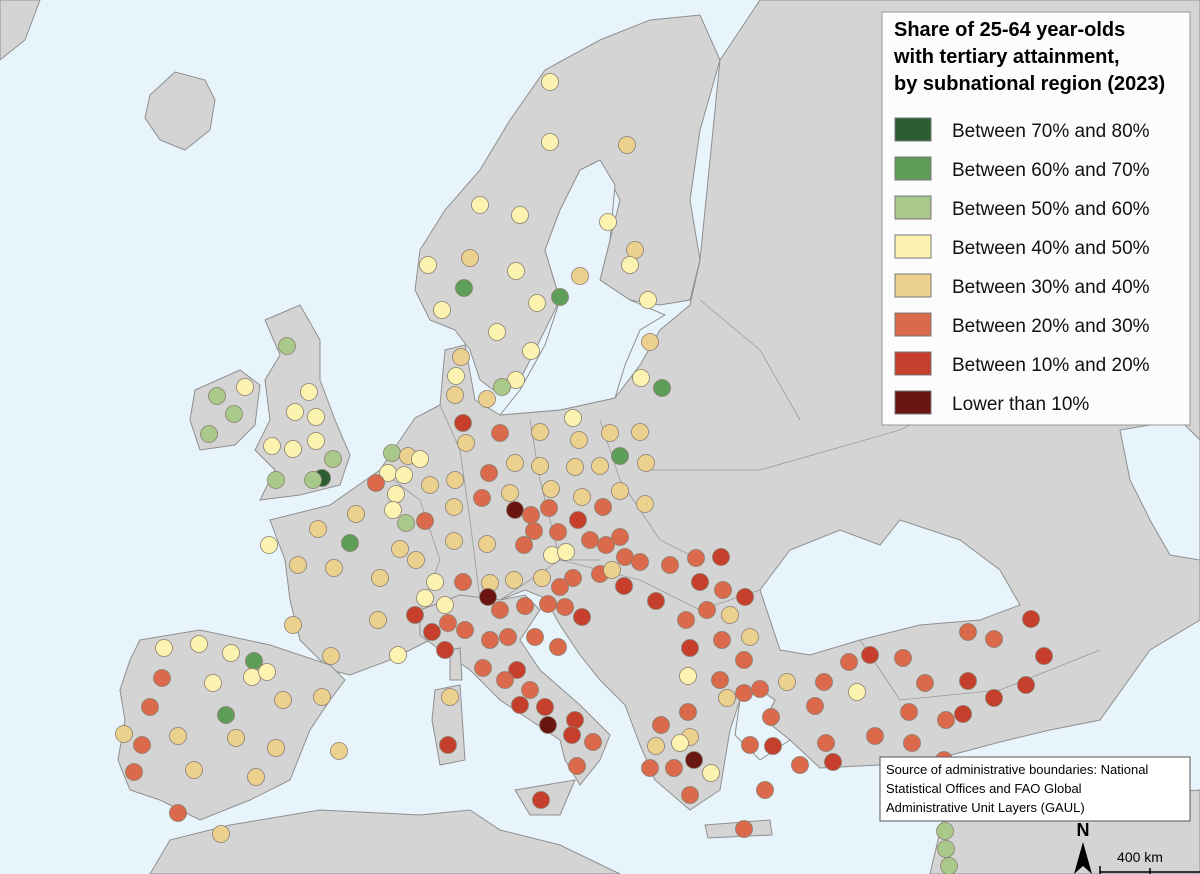 The height and width of the screenshot is (874, 1200). I want to click on legend-label: Between 20% and 30%, so click(1051, 326).